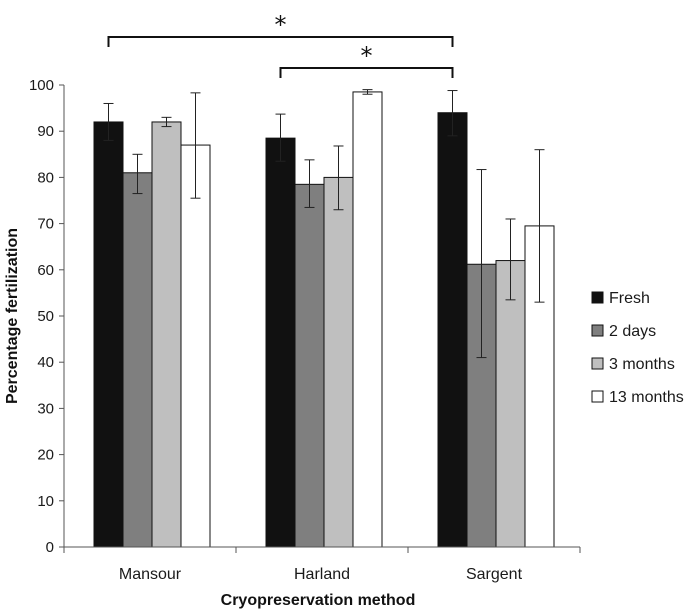  What do you see at coordinates (137, 360) in the screenshot?
I see `bar-mansour-2-days` at bounding box center [137, 360].